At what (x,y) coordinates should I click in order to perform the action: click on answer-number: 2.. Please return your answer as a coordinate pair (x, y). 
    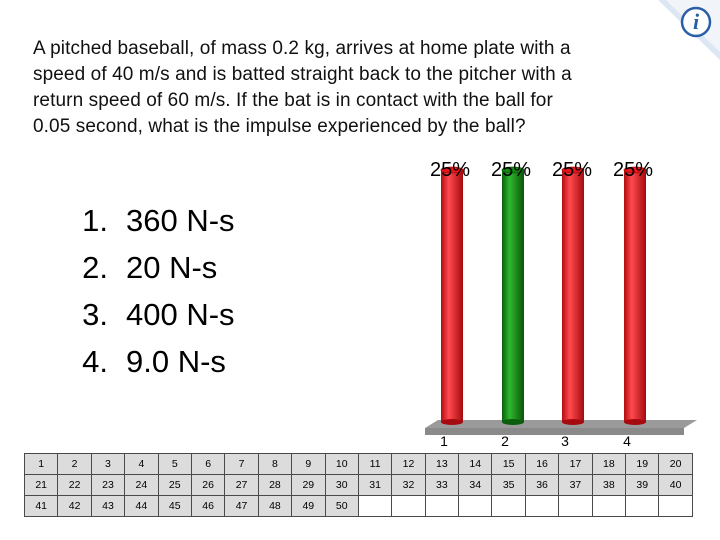
    Looking at the image, I should click on (95, 267).